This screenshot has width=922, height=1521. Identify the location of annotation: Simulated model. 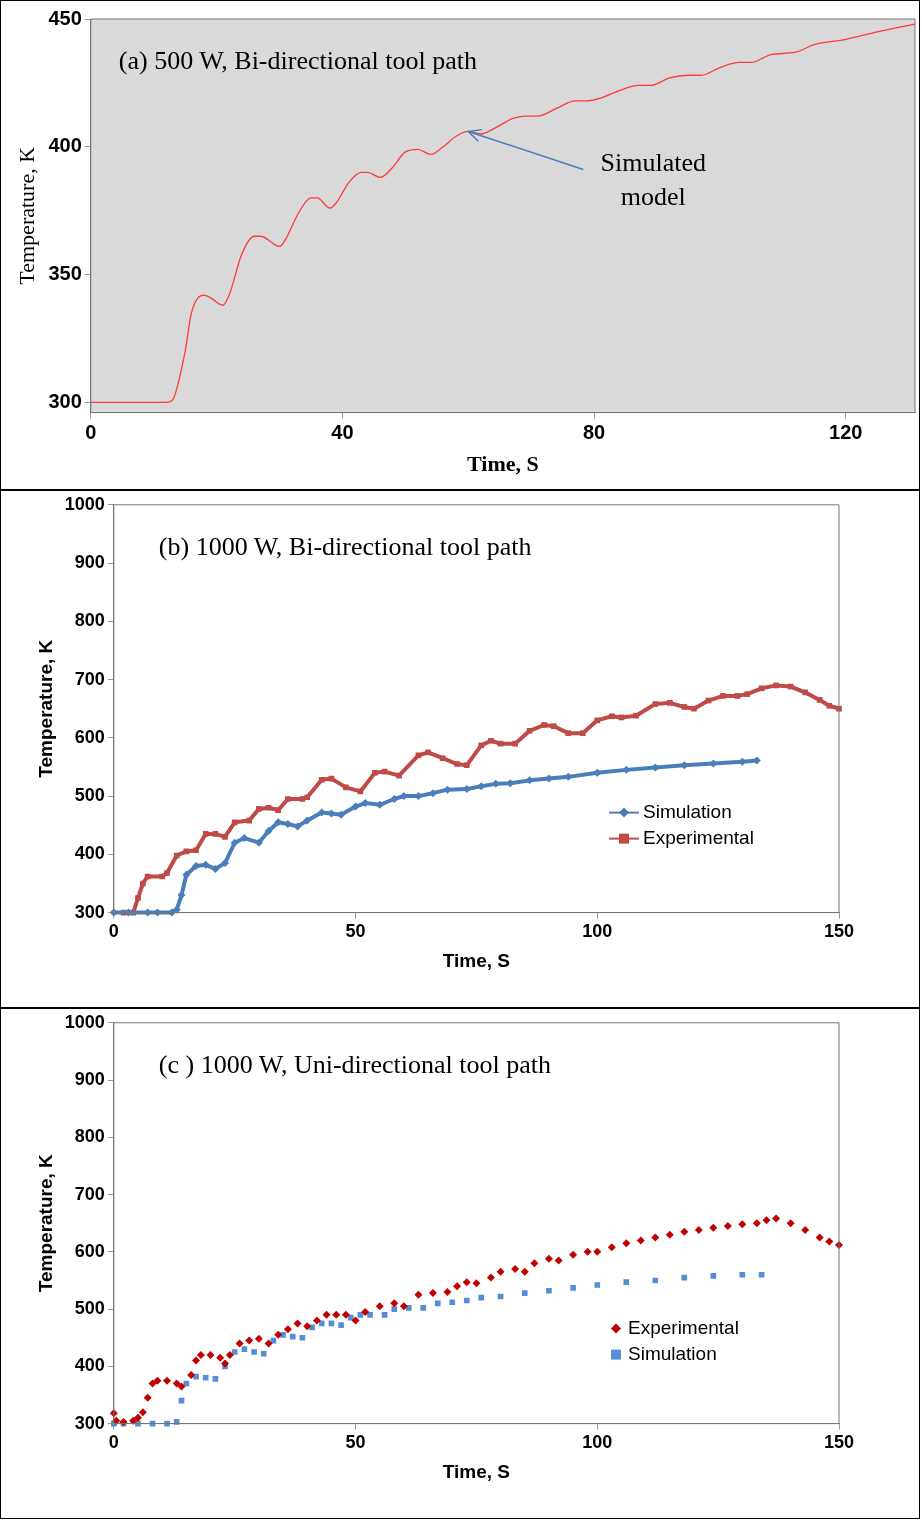
(653, 180).